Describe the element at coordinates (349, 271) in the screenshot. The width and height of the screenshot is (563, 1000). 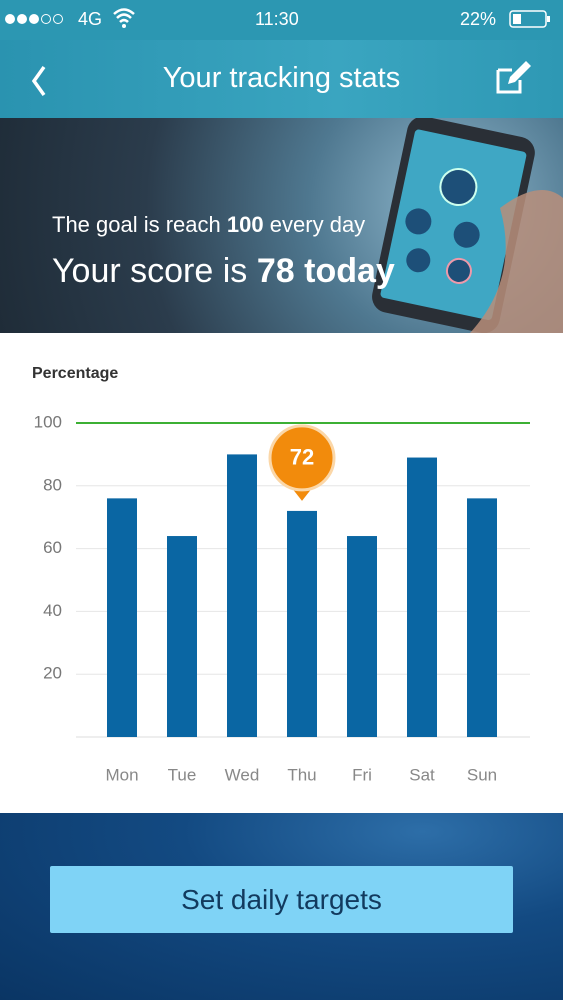
I see `score-suffix: today` at that location.